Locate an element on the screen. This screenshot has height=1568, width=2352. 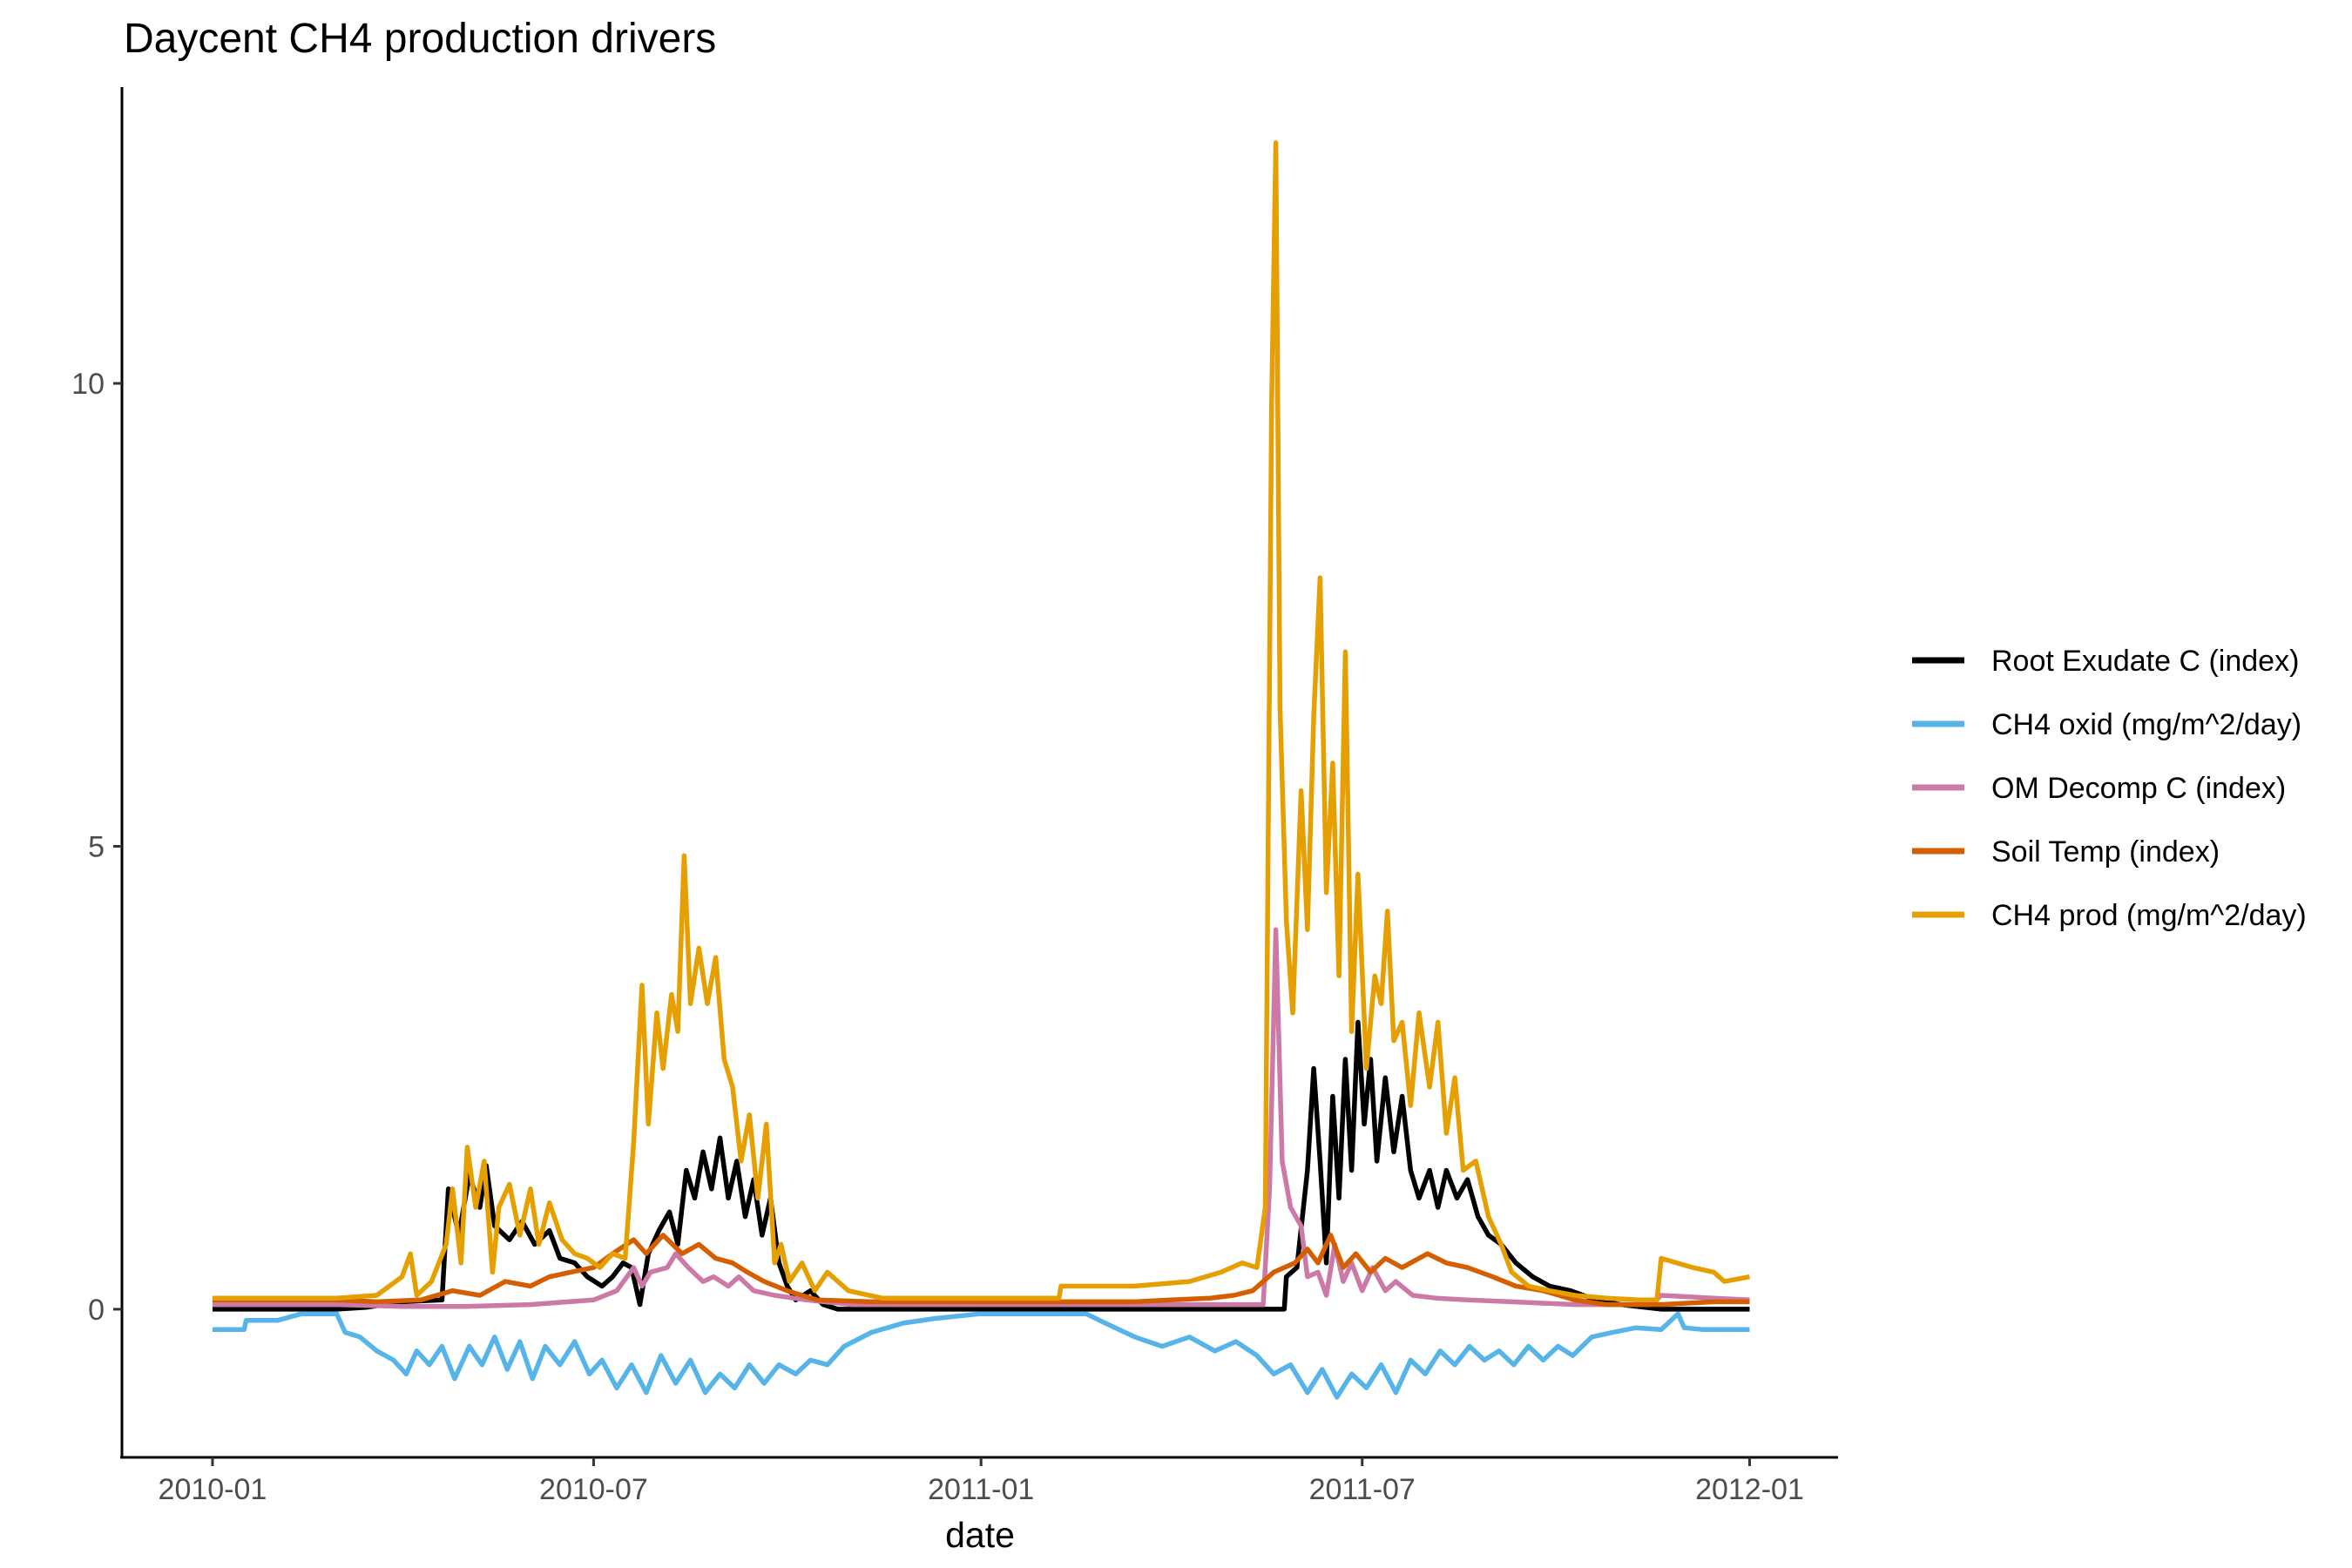
legend-item-2: OM Decomp C (index) is located at coordinates (2099, 788).